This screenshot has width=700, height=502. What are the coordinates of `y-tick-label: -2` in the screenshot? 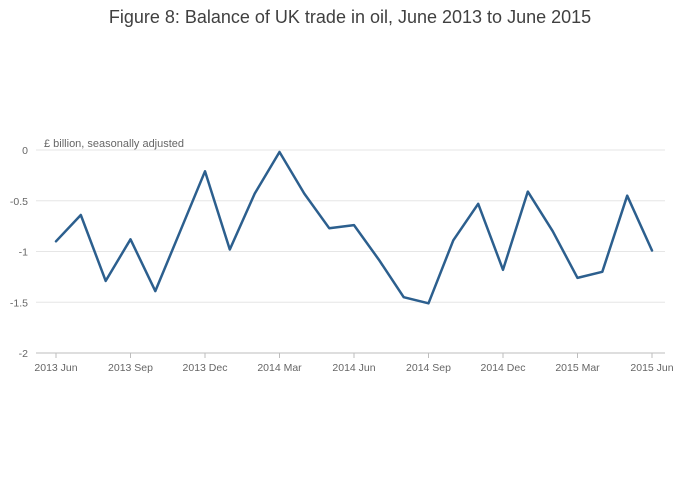 It's located at (23, 354).